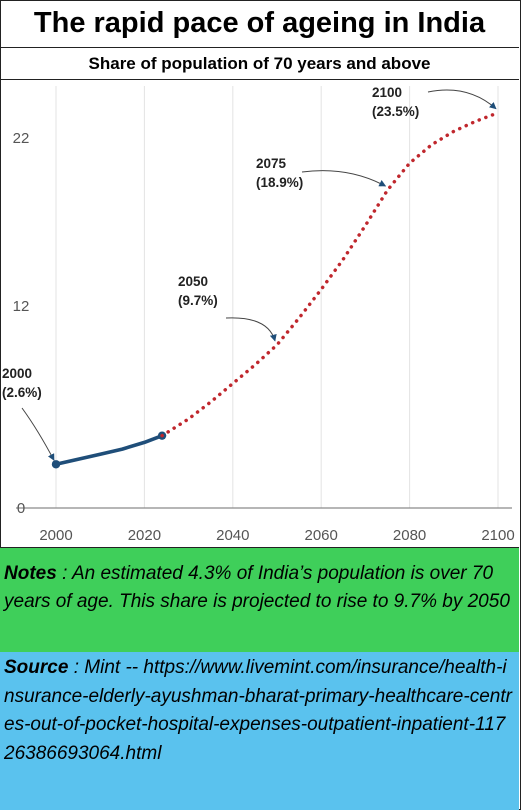  I want to click on source-label: Source, so click(36, 667).